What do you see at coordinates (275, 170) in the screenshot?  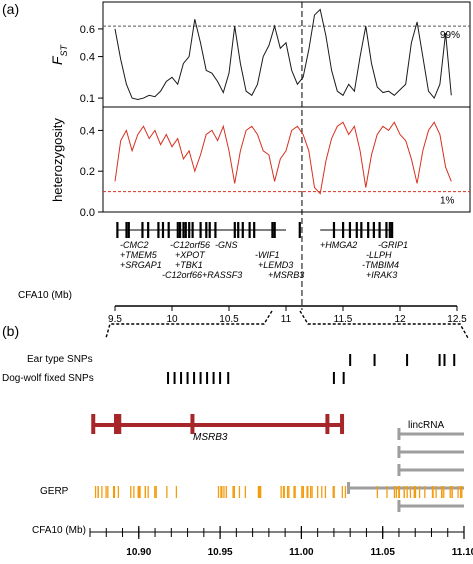 I see `heterozygosity-plot: 0.0 0.2 0.4 1%` at bounding box center [275, 170].